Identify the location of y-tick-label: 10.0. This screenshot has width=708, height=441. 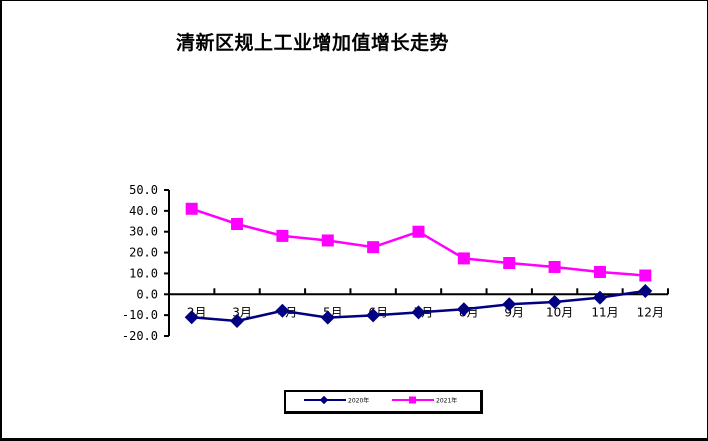
(143, 273).